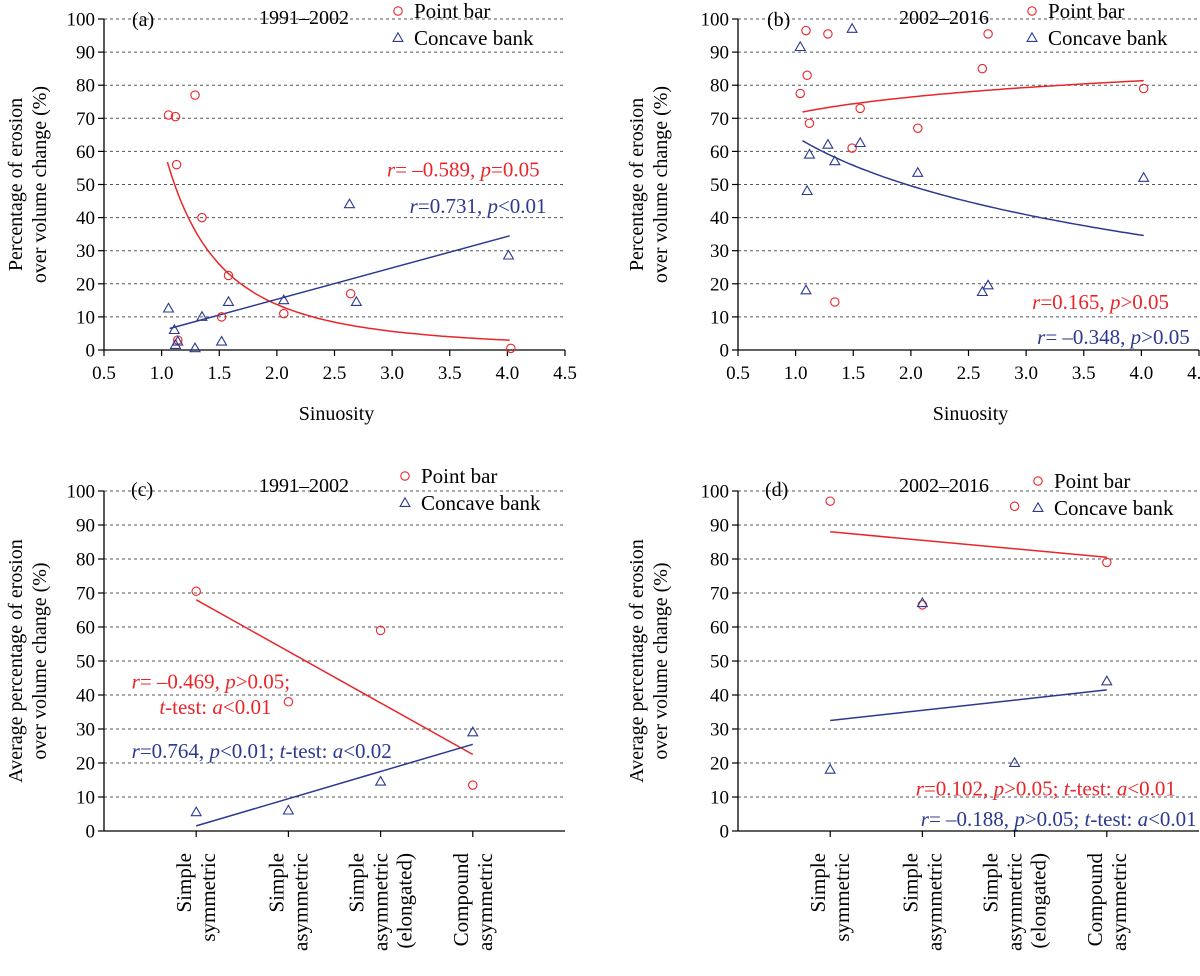  What do you see at coordinates (968, 545) in the screenshot?
I see `trendline-point-bar` at bounding box center [968, 545].